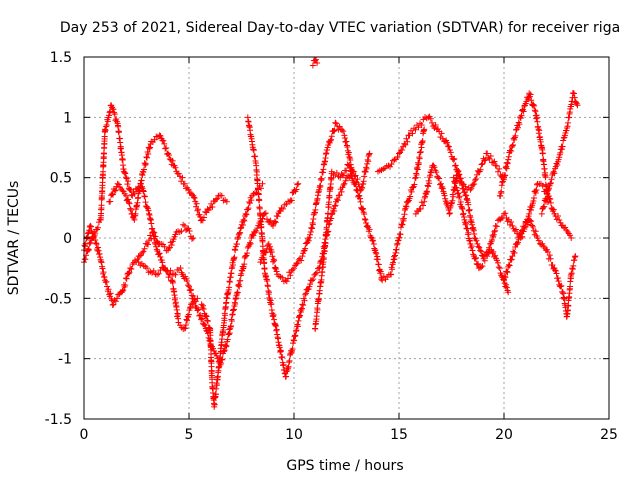  What do you see at coordinates (524, 147) in the screenshot?
I see `series-sat-l` at bounding box center [524, 147].